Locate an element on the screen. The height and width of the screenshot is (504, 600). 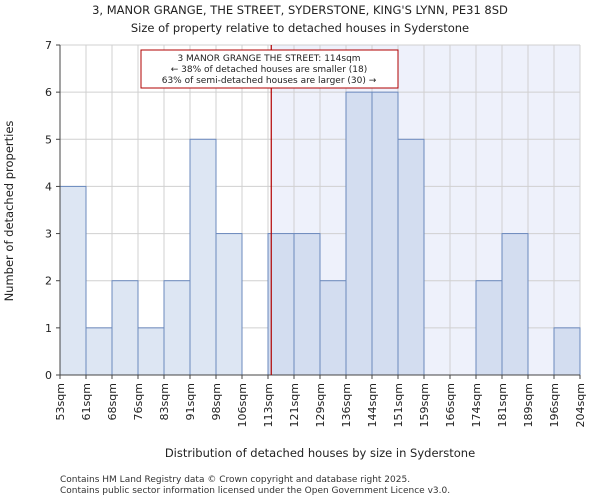
y-axis-label: Number of detached properties is located at coordinates (9, 211).